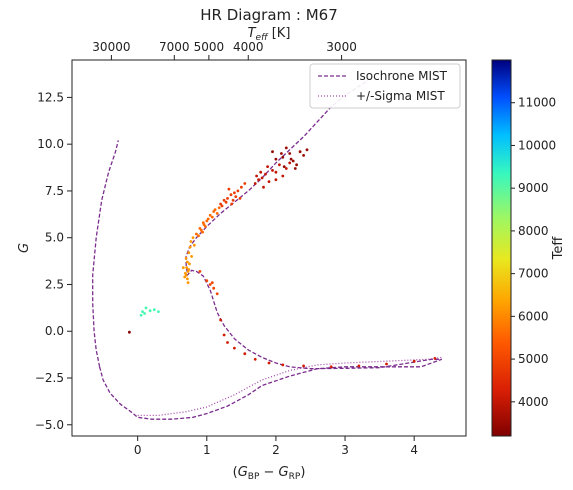 This screenshot has height=490, width=573. I want to click on top-tick-label: 5000, so click(209, 47).